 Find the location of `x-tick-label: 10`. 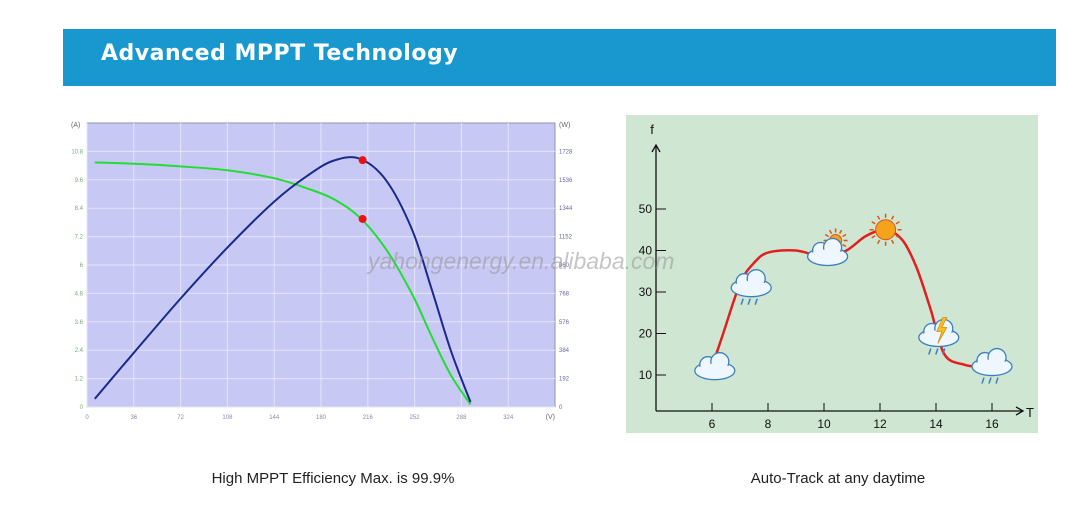

x-tick-label: 10 is located at coordinates (824, 424).